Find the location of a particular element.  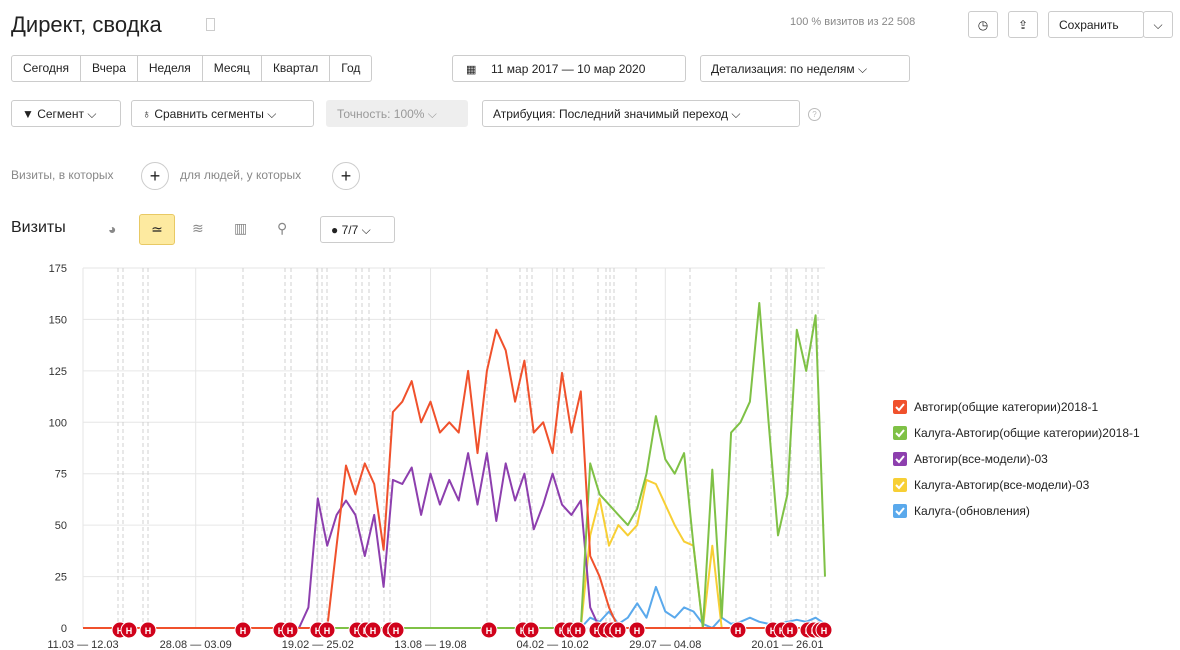

area-icon: ≋ is located at coordinates (198, 228).